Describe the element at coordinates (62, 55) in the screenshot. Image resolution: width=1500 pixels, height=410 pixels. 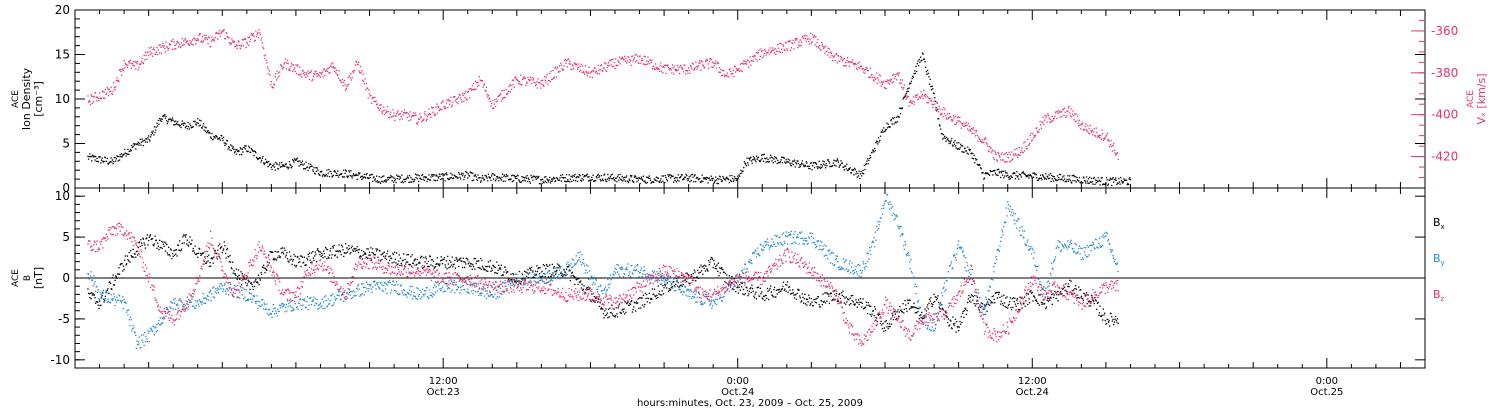
I see `y-tick-label: 15` at that location.